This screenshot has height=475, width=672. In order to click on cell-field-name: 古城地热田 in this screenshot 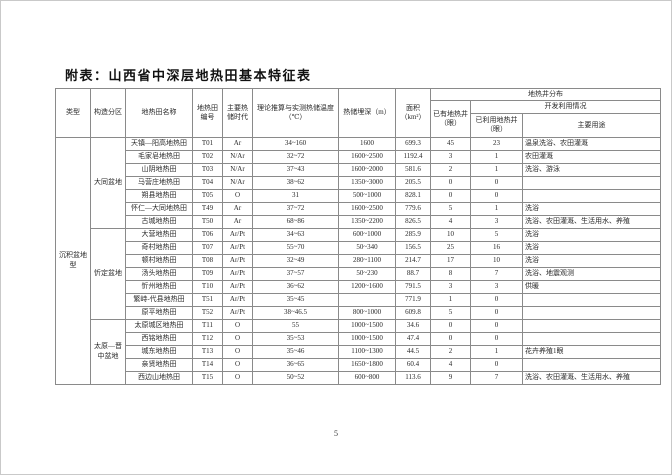, I will do `click(159, 221)`.